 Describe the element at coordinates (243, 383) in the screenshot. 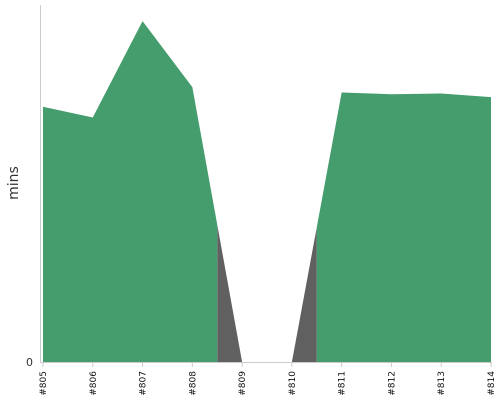

I see `x-tick-label-4: #809` at that location.